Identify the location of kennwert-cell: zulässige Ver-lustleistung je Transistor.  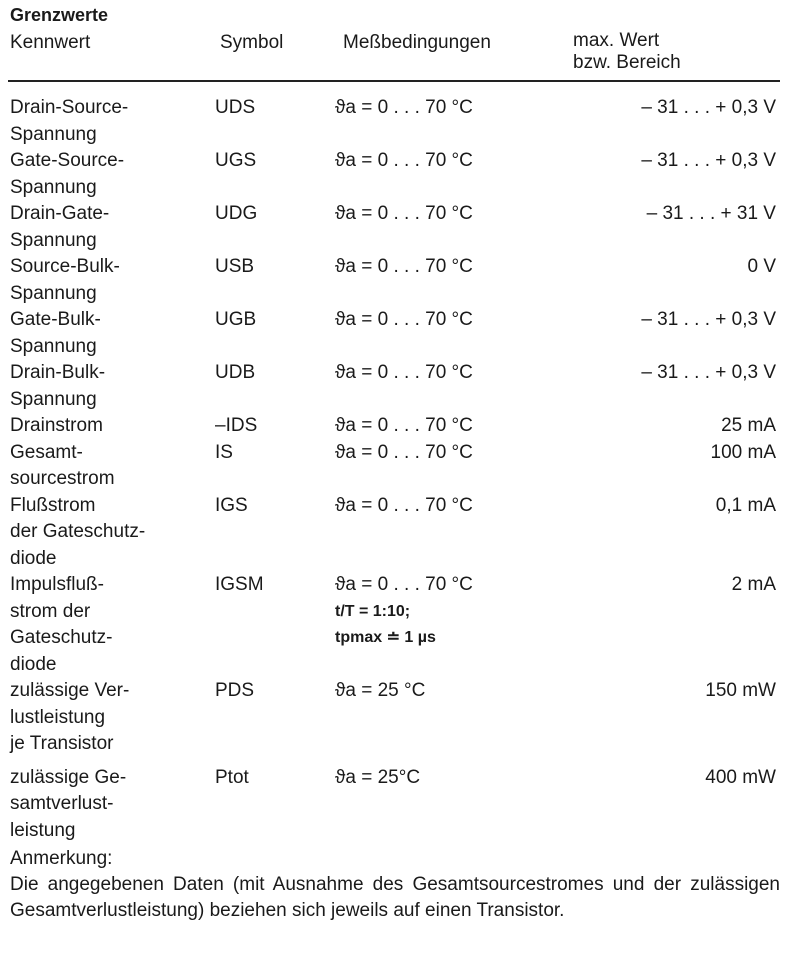
(69, 718).